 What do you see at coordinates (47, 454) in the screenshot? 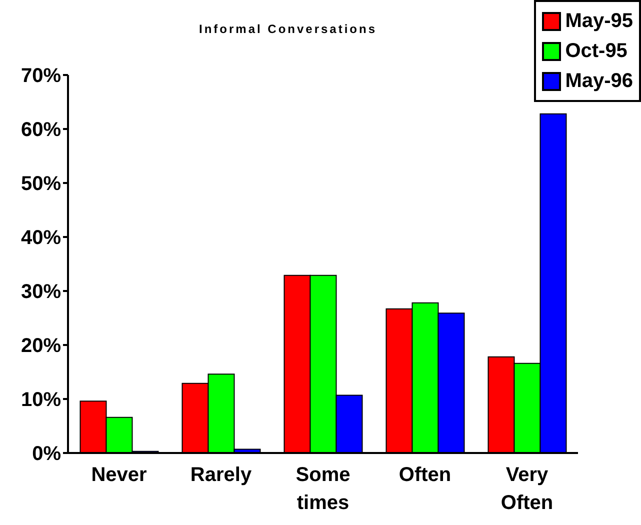
I see `y-tick-label: 0%` at bounding box center [47, 454].